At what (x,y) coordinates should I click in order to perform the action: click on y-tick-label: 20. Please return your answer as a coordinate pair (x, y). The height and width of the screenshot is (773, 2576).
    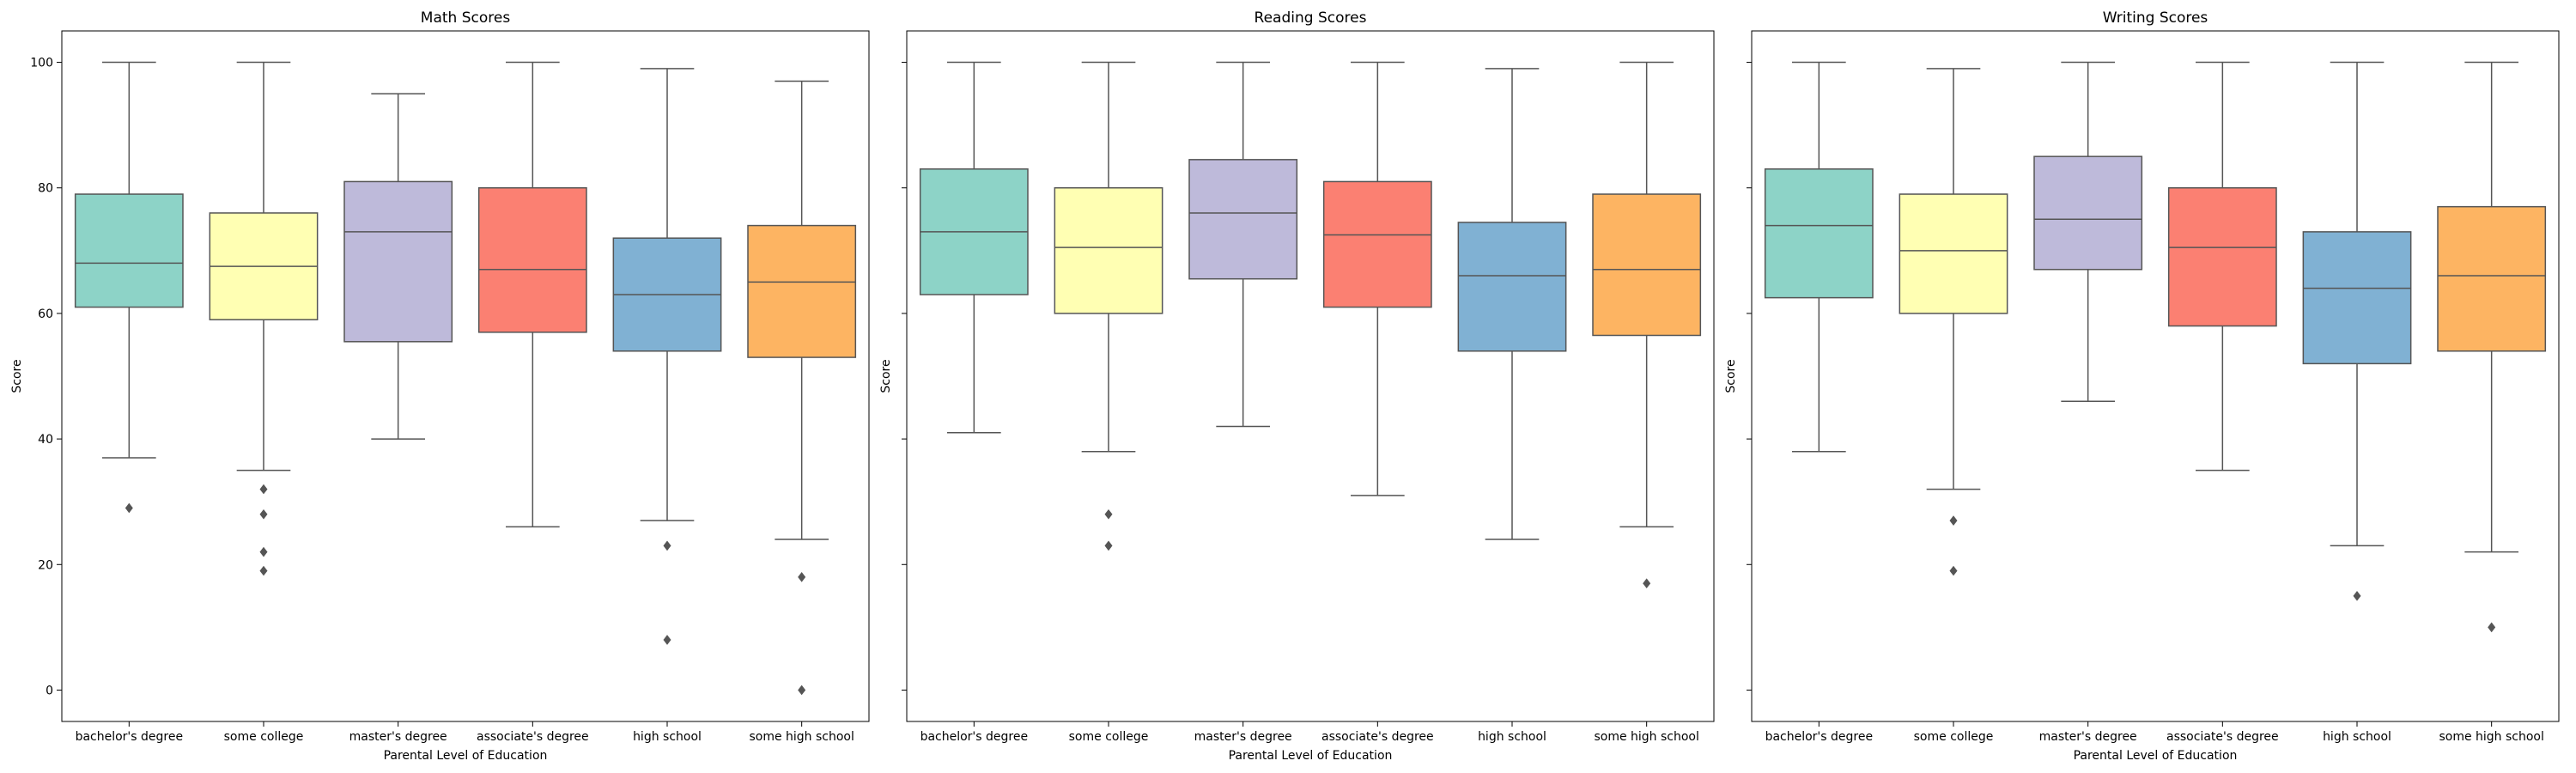
    Looking at the image, I should click on (45, 565).